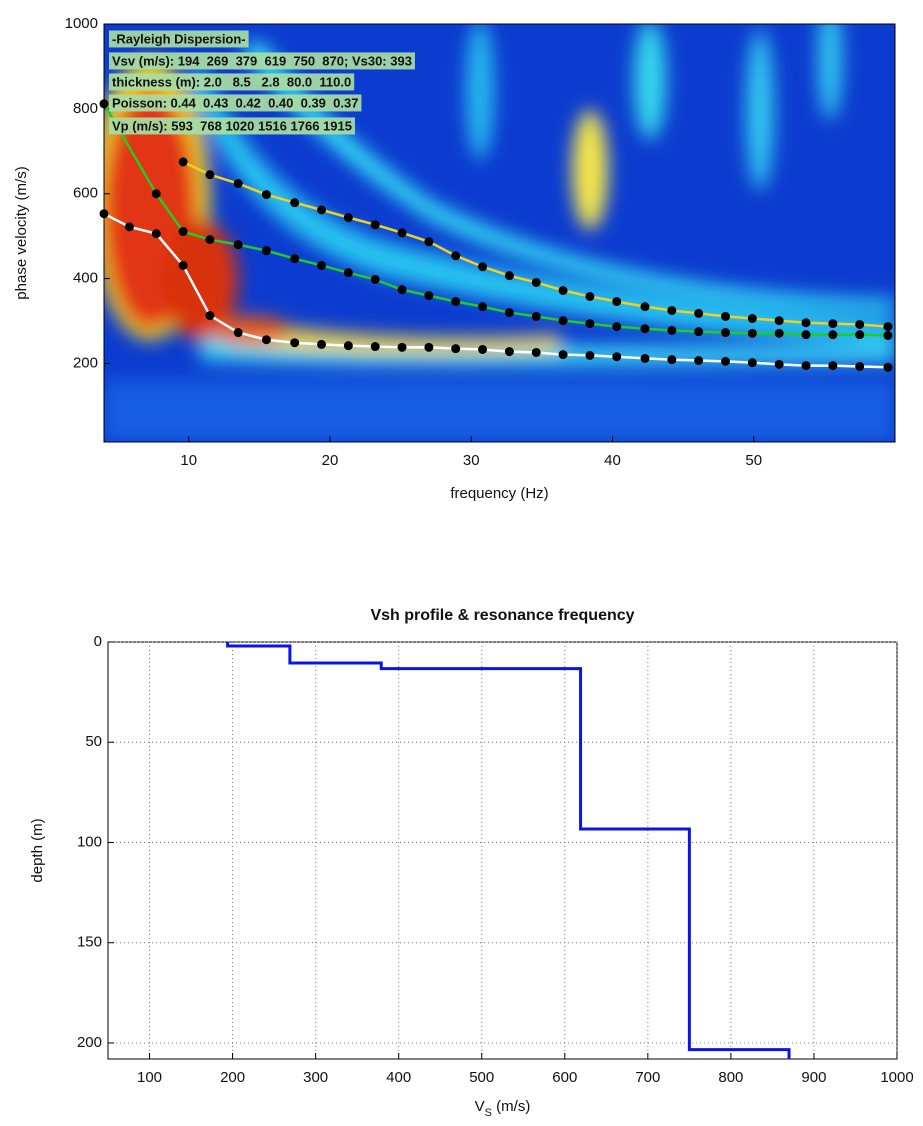  Describe the element at coordinates (502, 615) in the screenshot. I see `chart-title: Vsh profile & resonance frequency` at that location.